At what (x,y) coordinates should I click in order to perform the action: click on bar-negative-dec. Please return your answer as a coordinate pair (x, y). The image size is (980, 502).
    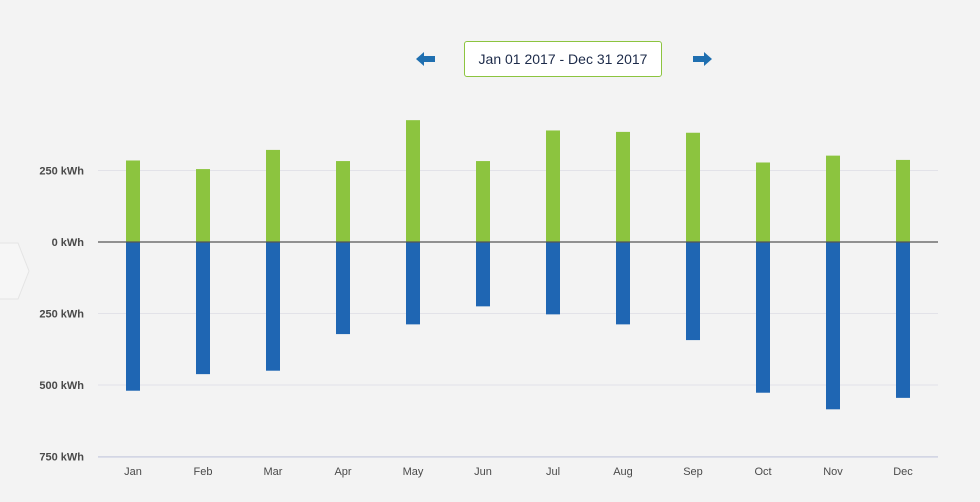
    Looking at the image, I should click on (903, 320).